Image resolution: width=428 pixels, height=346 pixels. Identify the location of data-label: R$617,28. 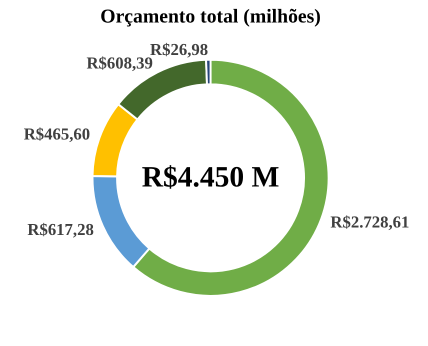
(60, 229).